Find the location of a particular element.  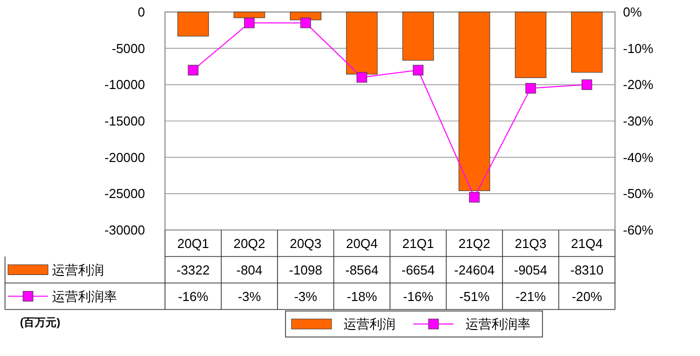

x-tick-label: 21Q1 is located at coordinates (418, 243).